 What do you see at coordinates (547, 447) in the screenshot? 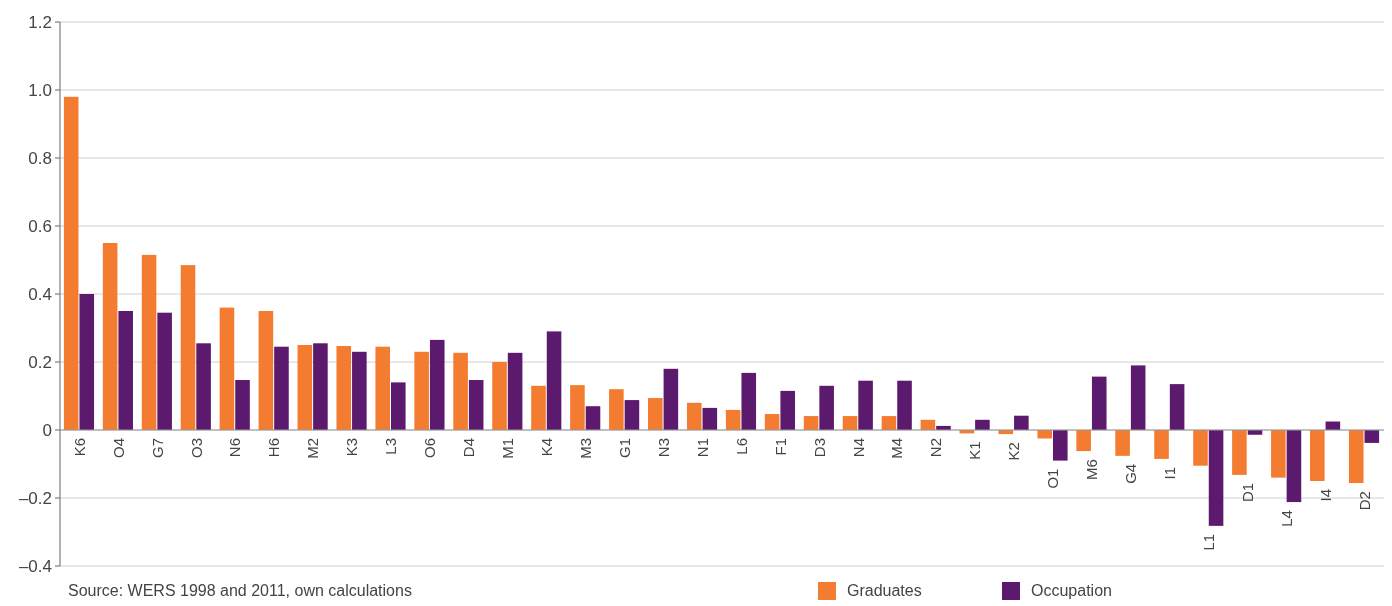
I see `x-tick-label: K4` at bounding box center [547, 447].